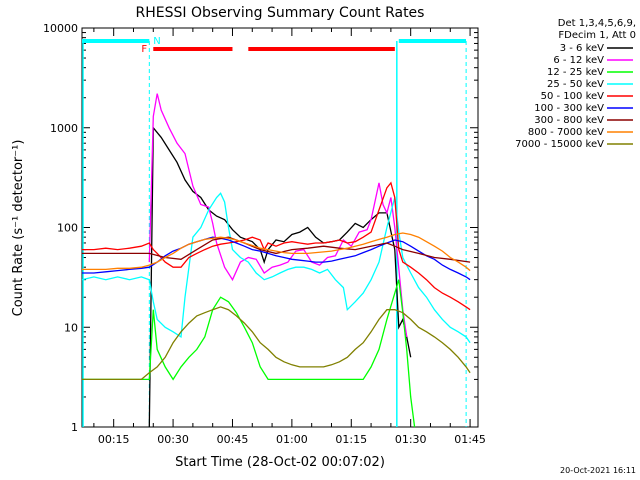  What do you see at coordinates (569, 120) in the screenshot?
I see `legend-label: 300 - 800 keV` at bounding box center [569, 120].